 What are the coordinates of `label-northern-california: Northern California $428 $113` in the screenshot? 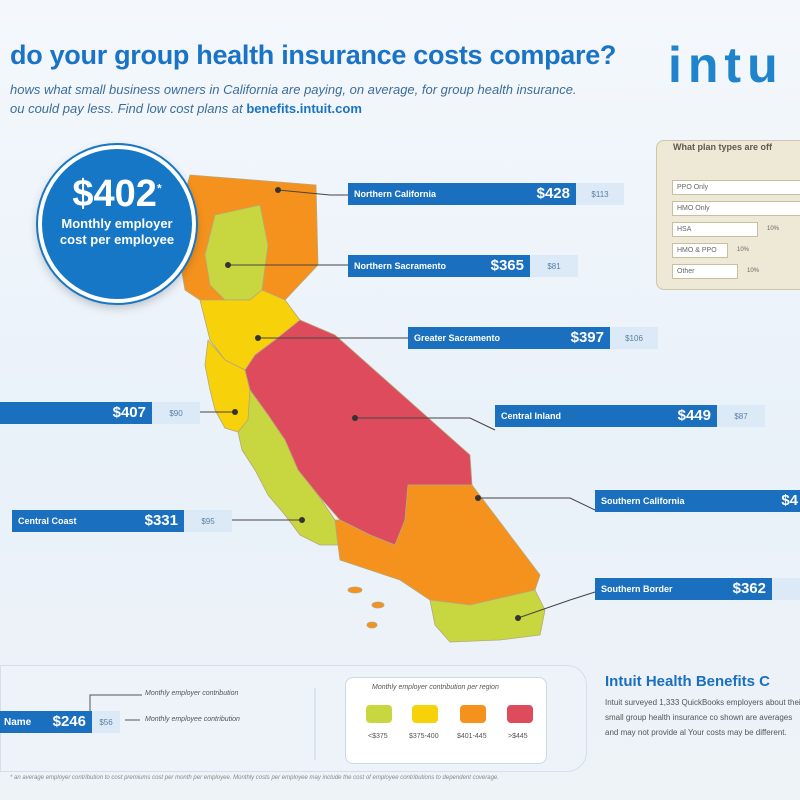 It's located at (486, 194).